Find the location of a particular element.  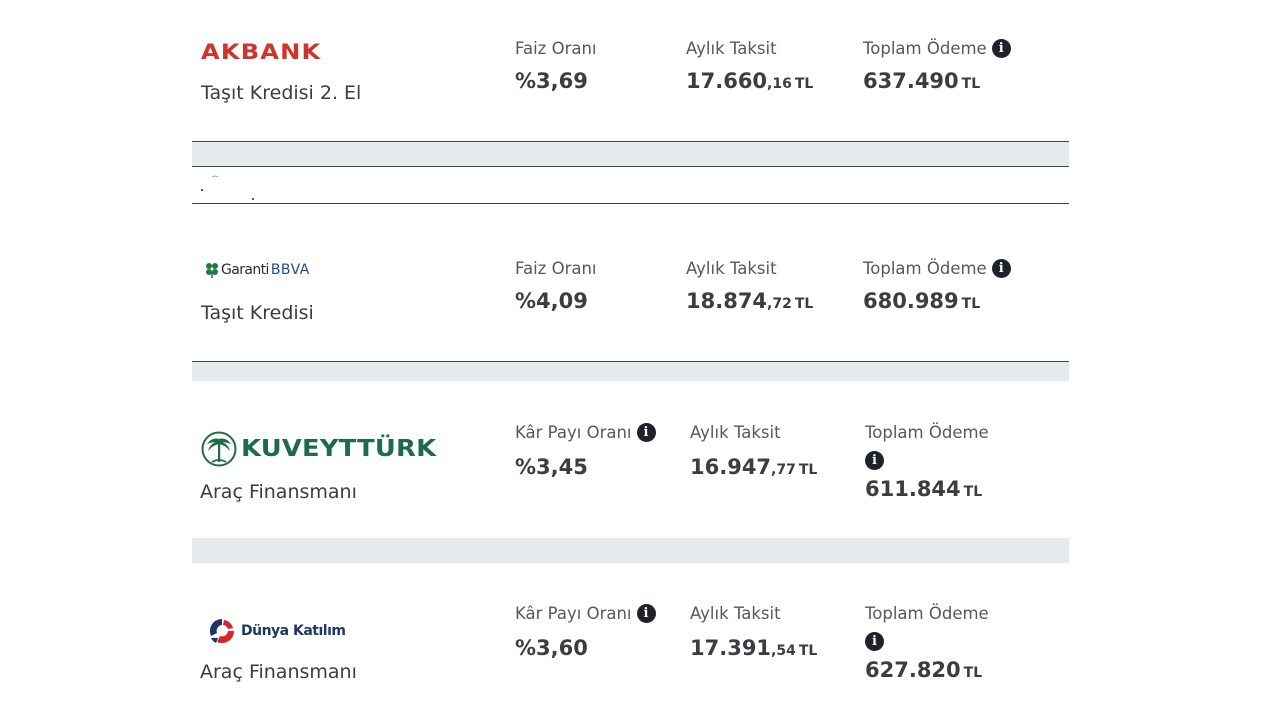

installment-value: 17.660,16 TL is located at coordinates (750, 81).